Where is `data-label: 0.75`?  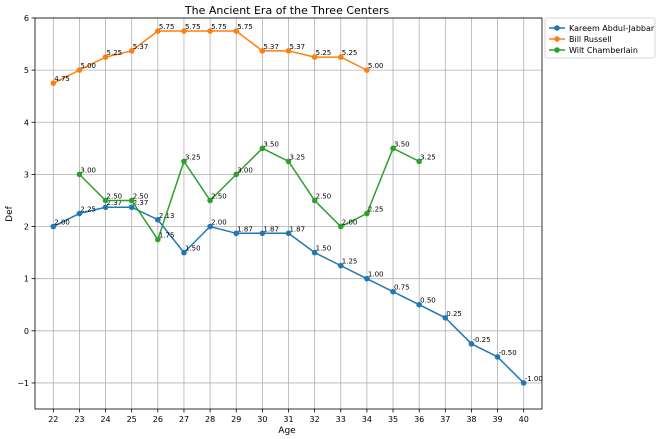
data-label: 0.75 is located at coordinates (402, 288).